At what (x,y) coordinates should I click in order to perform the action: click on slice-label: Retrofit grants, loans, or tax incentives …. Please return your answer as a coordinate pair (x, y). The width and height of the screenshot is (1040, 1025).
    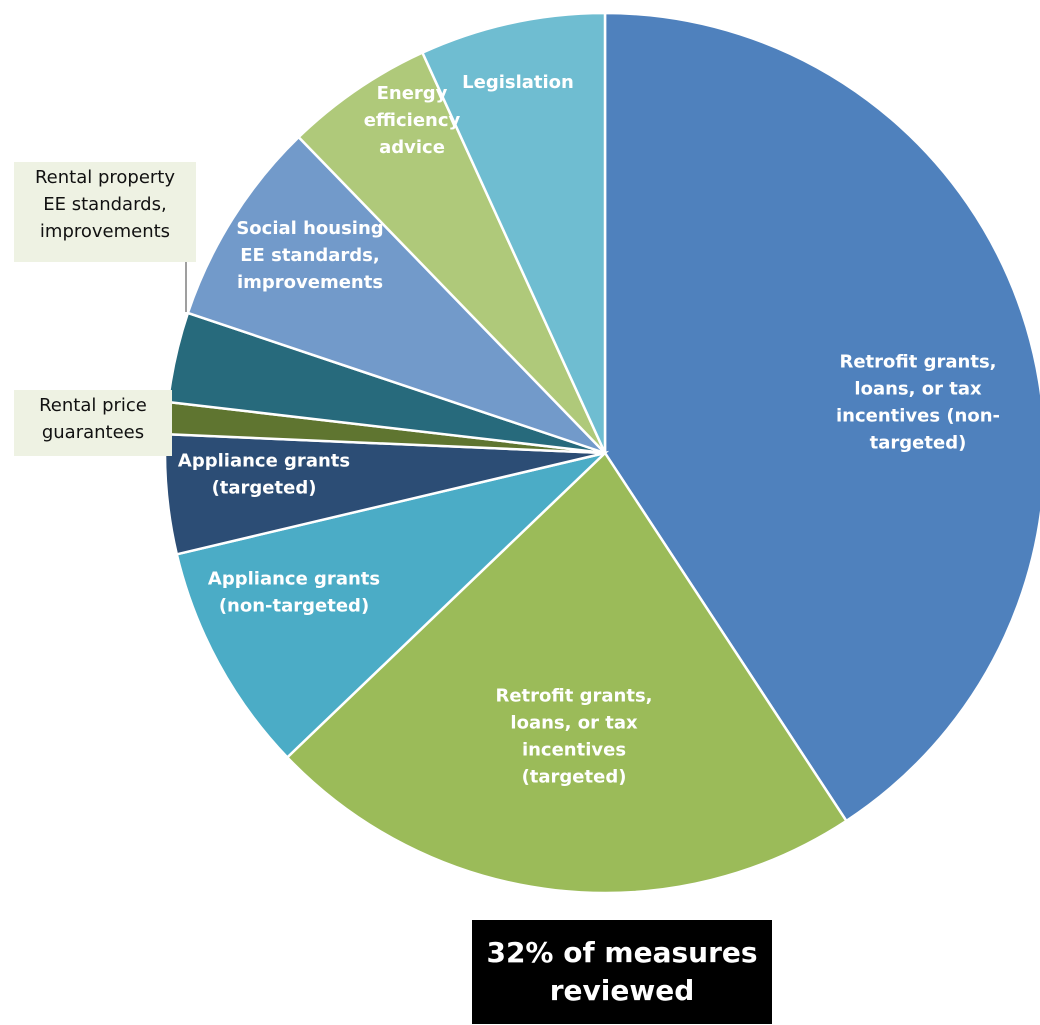
    Looking at the image, I should click on (918, 403).